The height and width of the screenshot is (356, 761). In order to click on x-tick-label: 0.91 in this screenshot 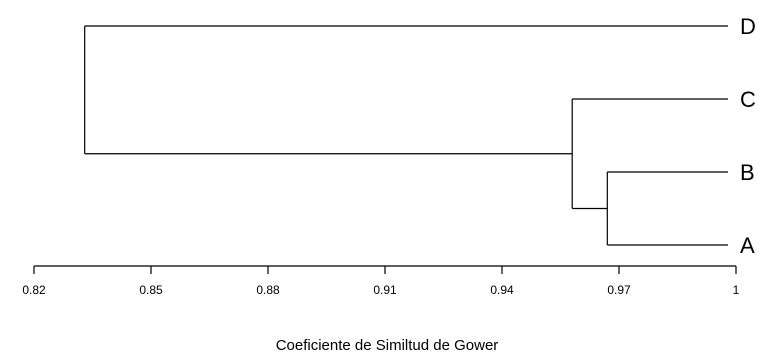, I will do `click(385, 290)`.